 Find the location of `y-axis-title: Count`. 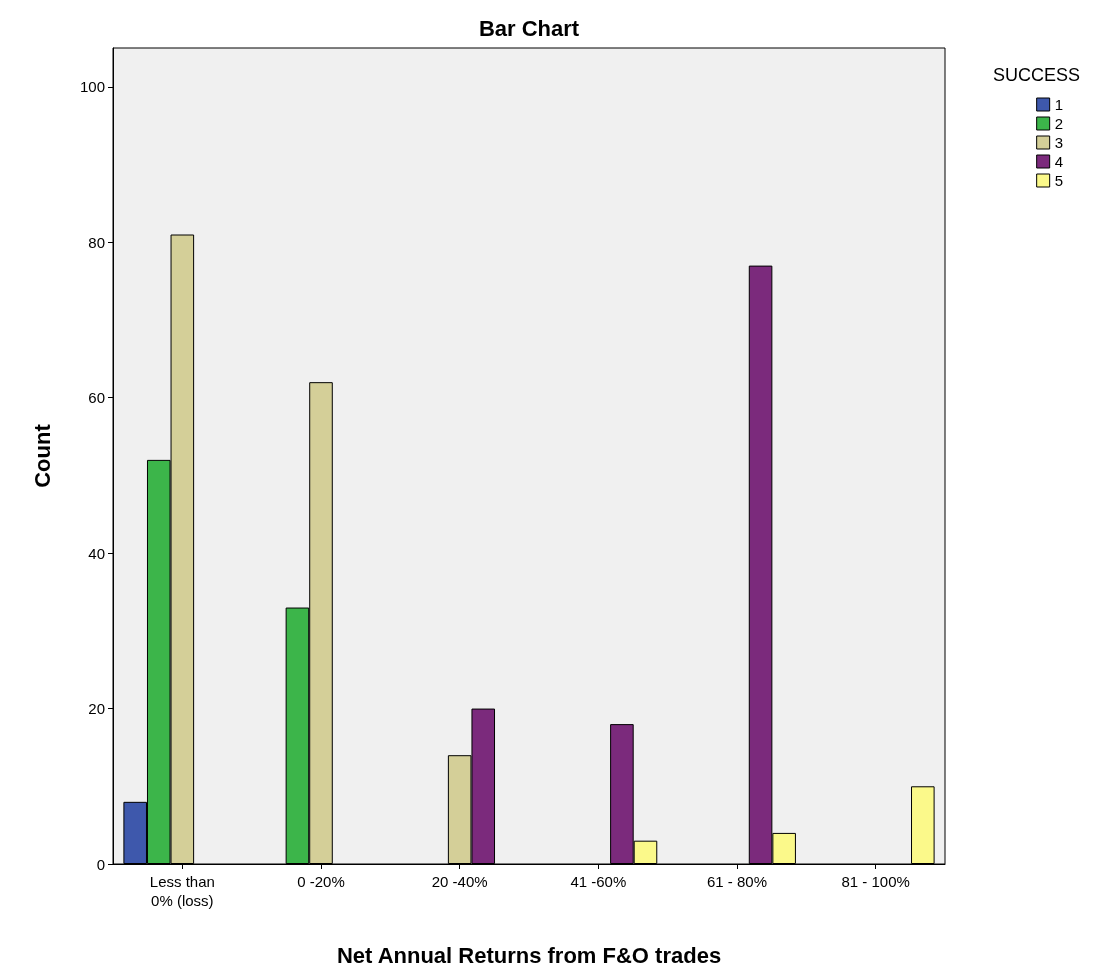

y-axis-title: Count is located at coordinates (42, 455).